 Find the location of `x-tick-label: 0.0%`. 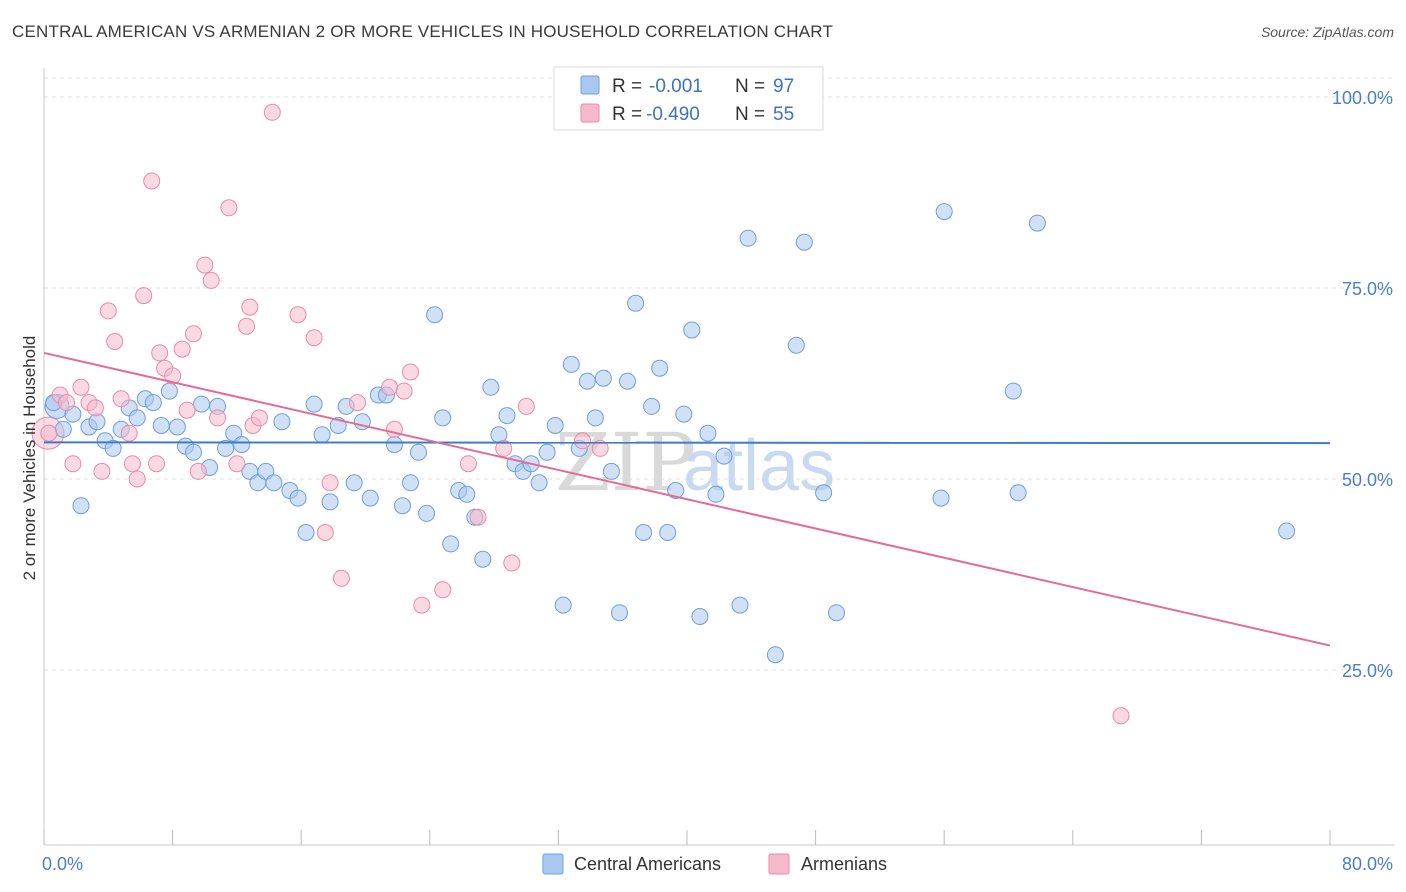

x-tick-label: 0.0% is located at coordinates (62, 864).